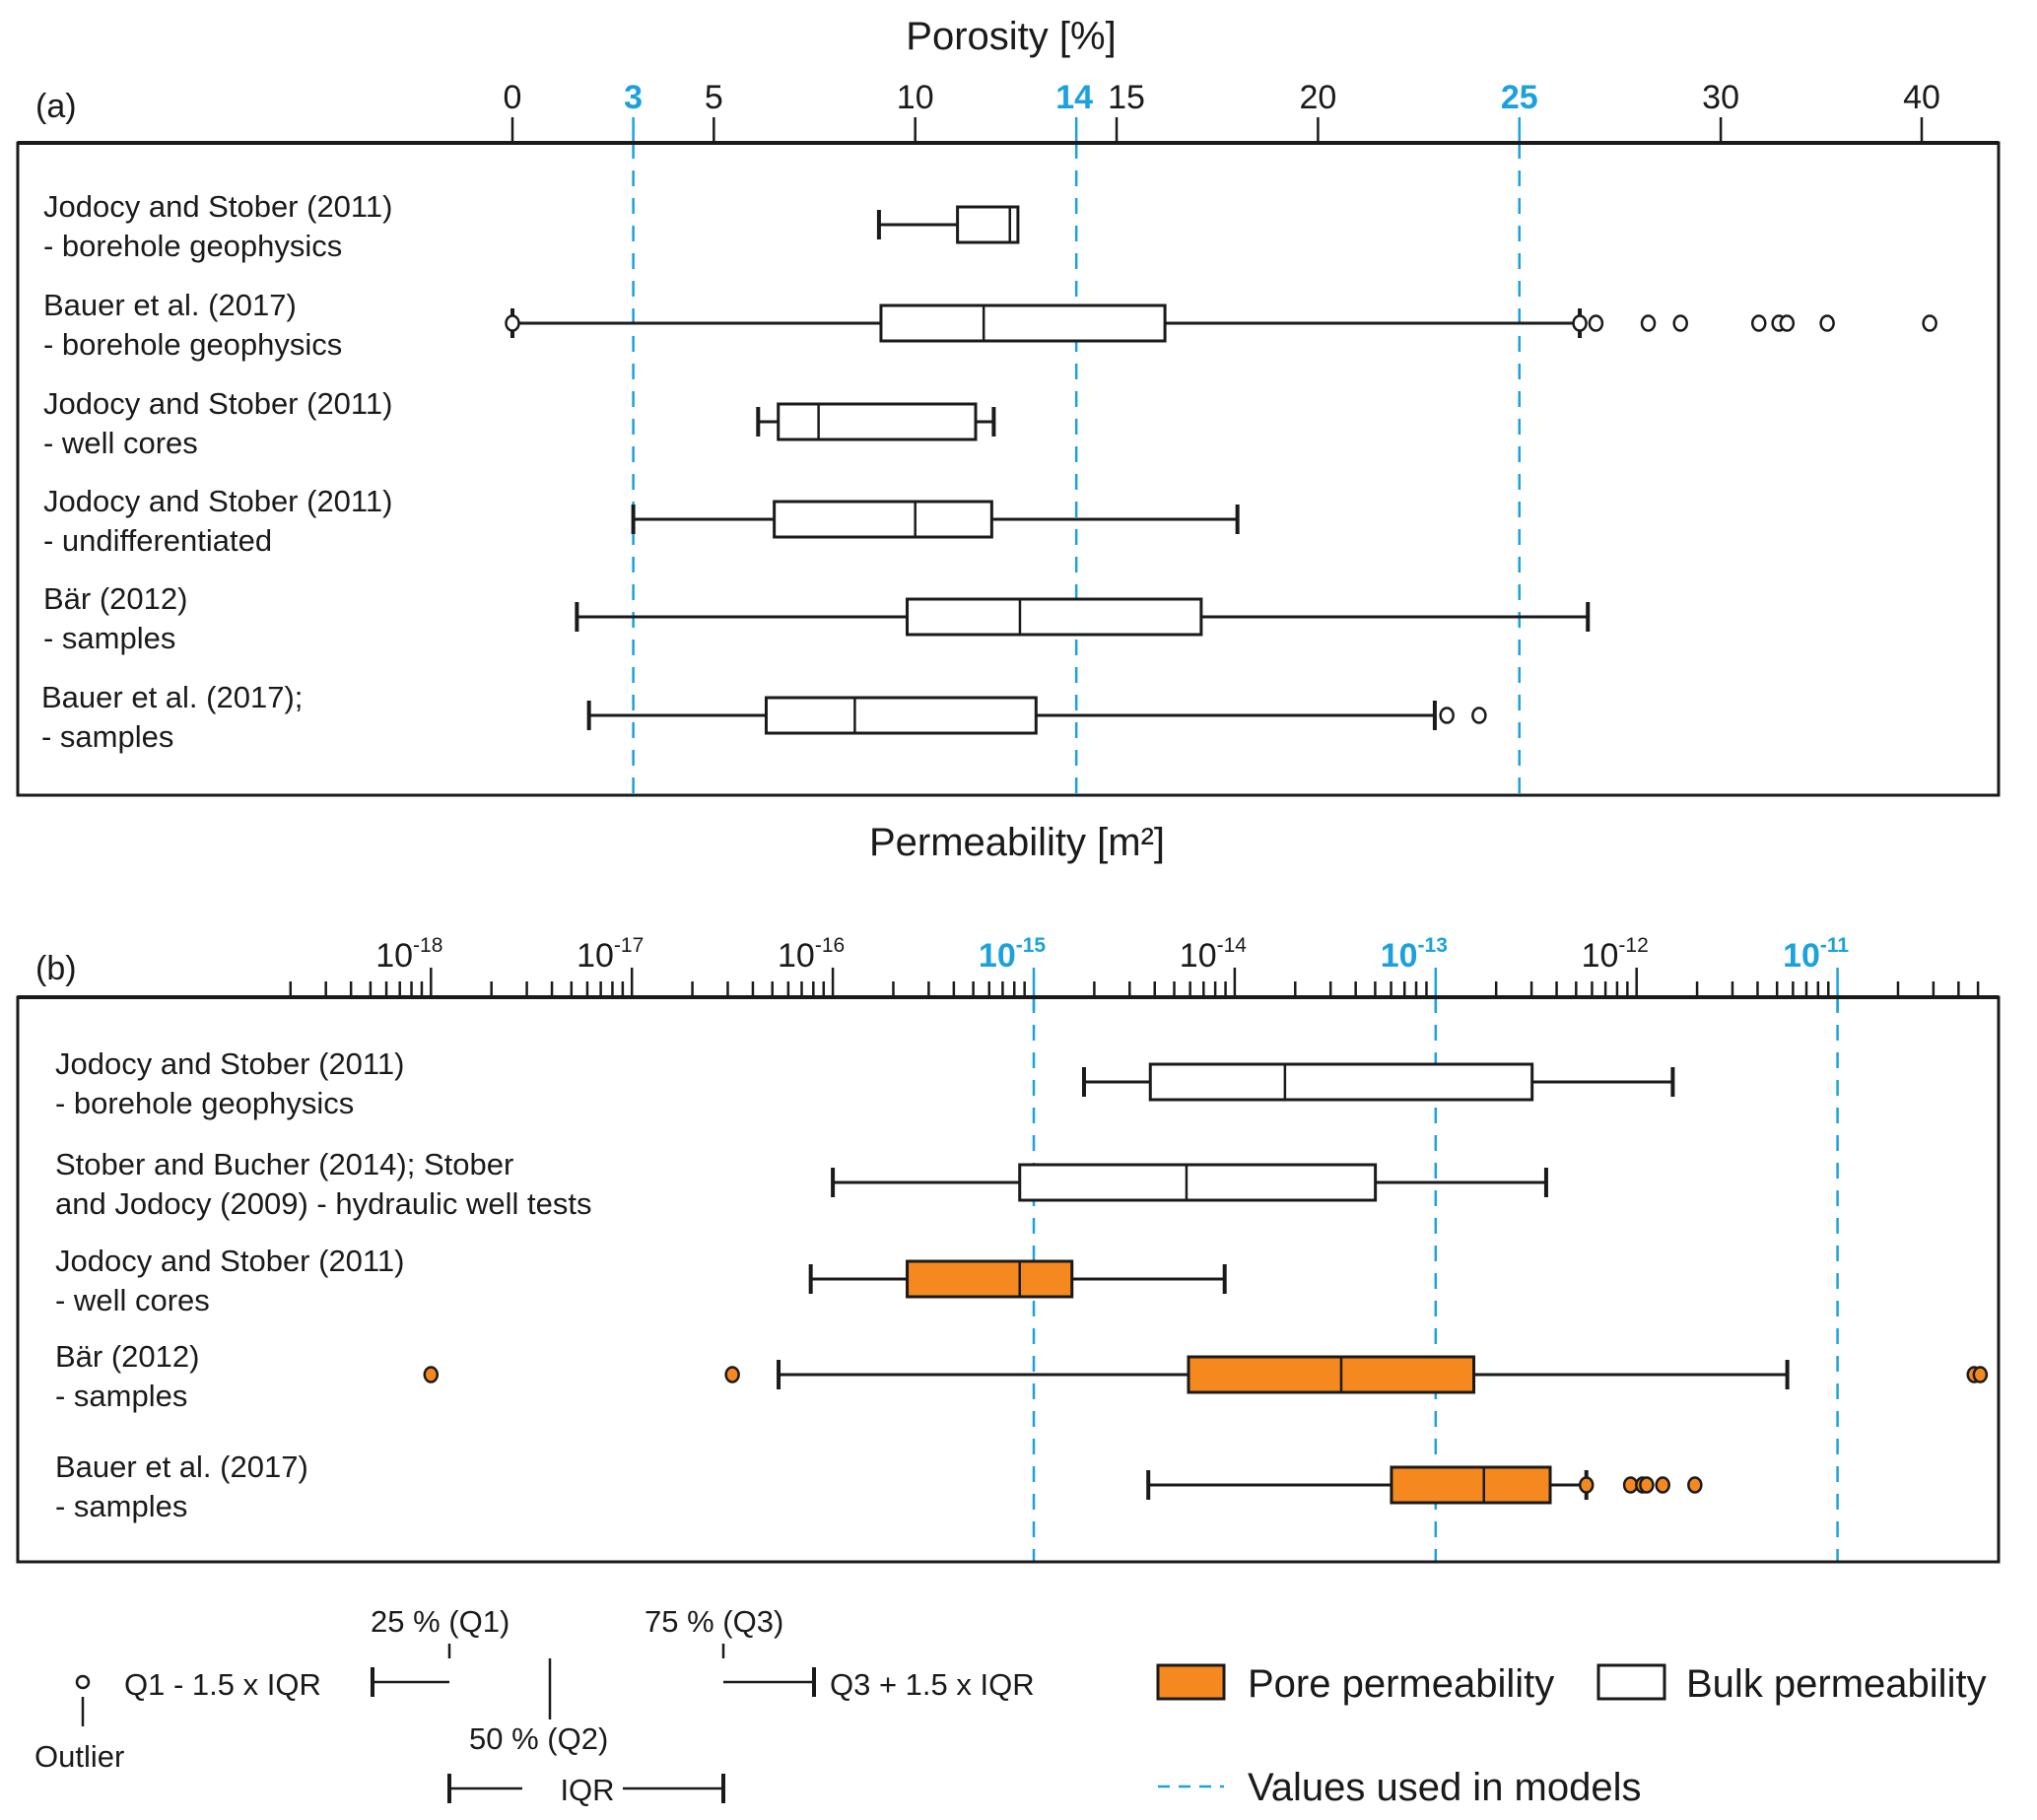 The height and width of the screenshot is (1820, 2037). What do you see at coordinates (56, 968) in the screenshot?
I see `panel-b-label: (b)` at bounding box center [56, 968].